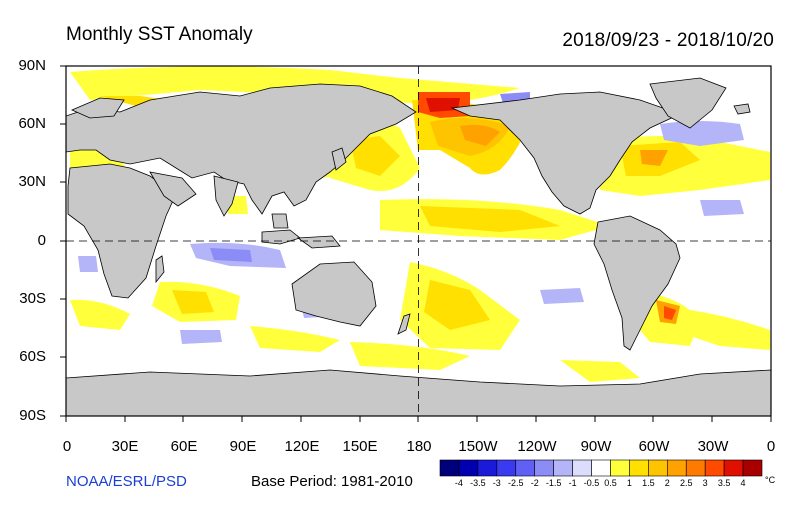  Describe the element at coordinates (478, 483) in the screenshot. I see `colorbar-tick-label: -3.5` at that location.